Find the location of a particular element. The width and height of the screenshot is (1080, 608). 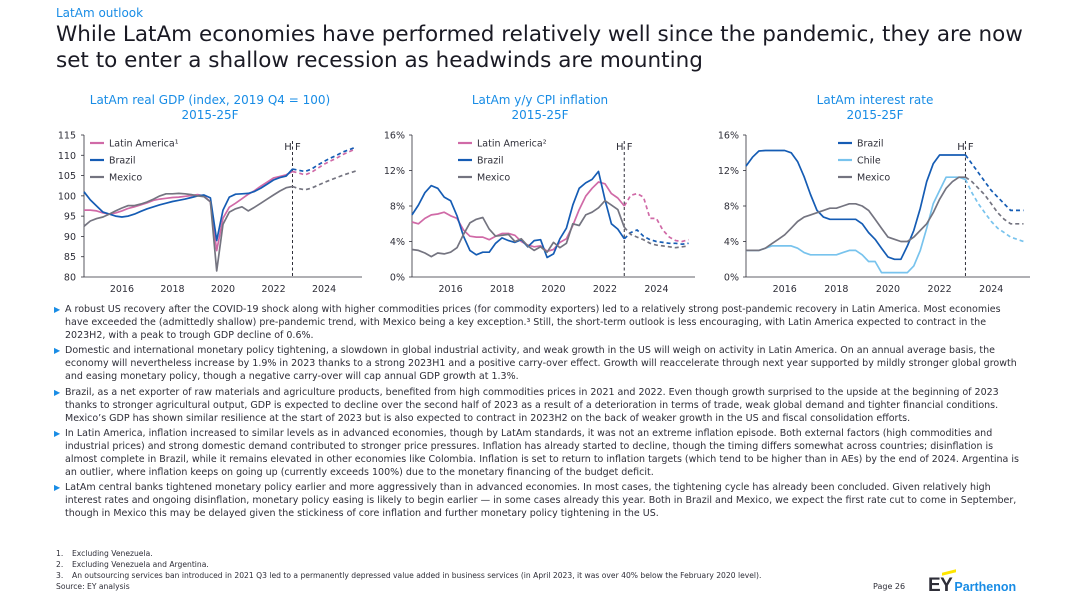

page-number: Page 26 is located at coordinates (889, 586).